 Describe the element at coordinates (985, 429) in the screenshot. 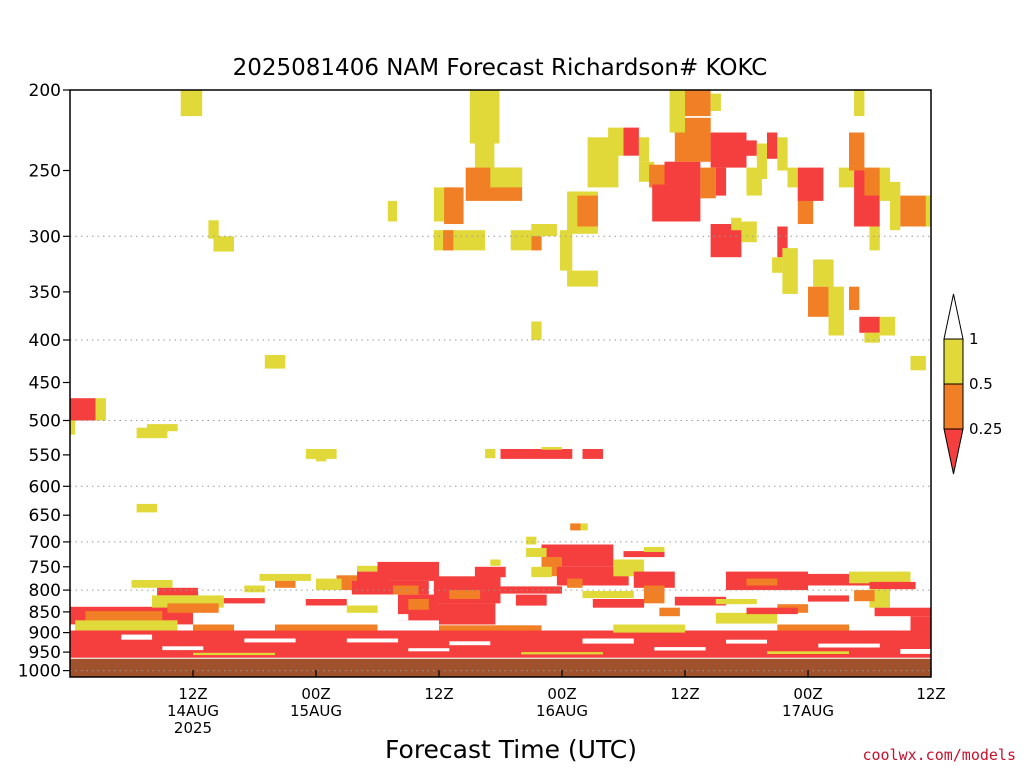

I see `colorbar-tick-label: 0.25` at that location.